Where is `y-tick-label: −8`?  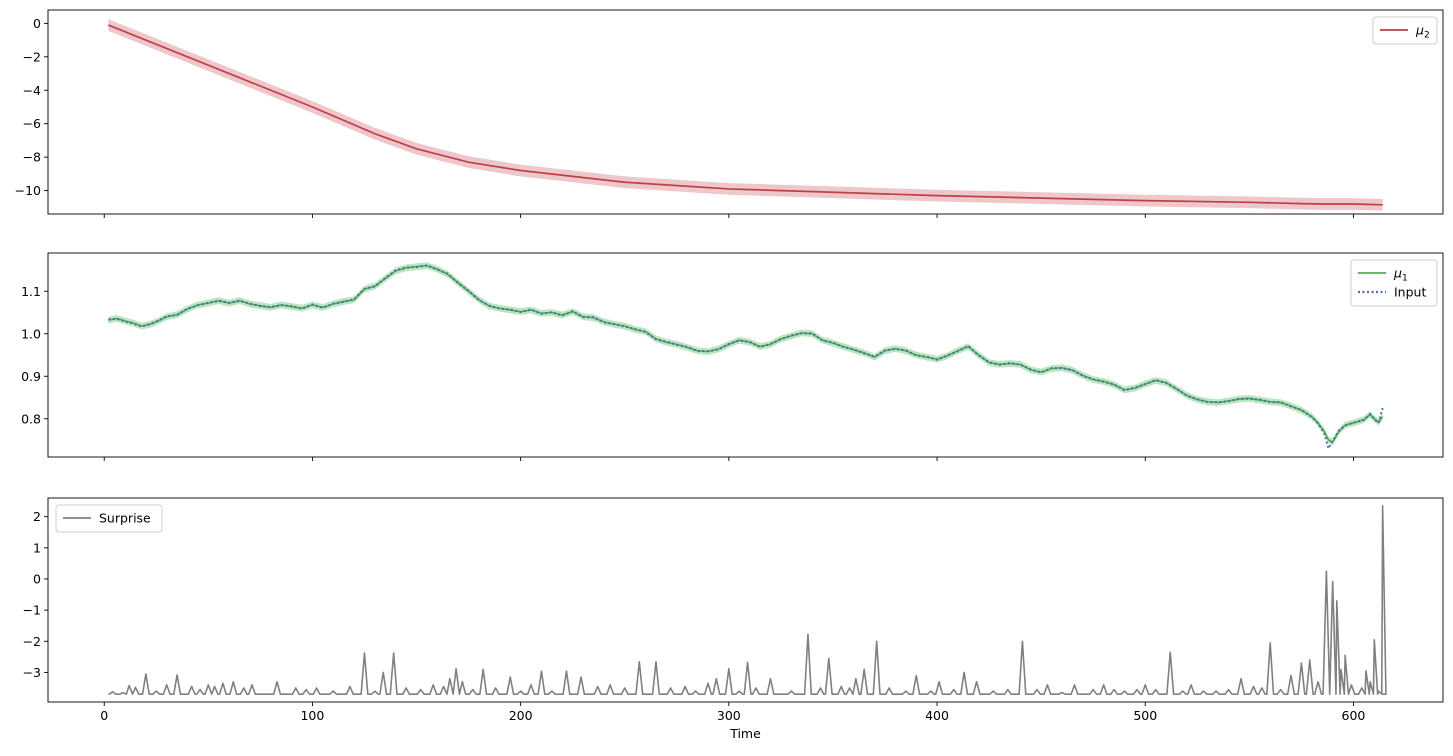 y-tick-label: −8 is located at coordinates (32, 157).